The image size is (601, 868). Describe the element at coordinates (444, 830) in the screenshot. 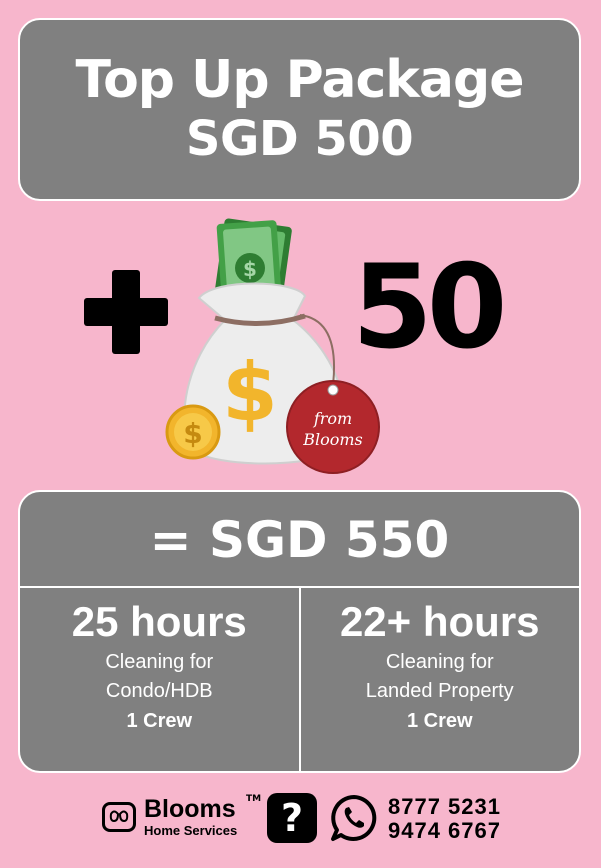

I see `phone-number-2: 9474 6767` at that location.